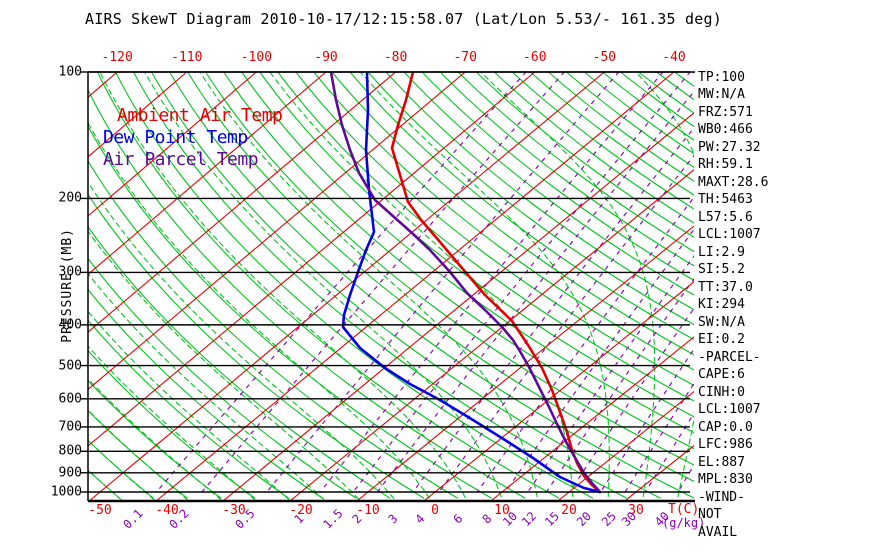 The height and width of the screenshot is (560, 870). Describe the element at coordinates (721, 322) in the screenshot. I see `panel-line: SW:N/A` at that location.